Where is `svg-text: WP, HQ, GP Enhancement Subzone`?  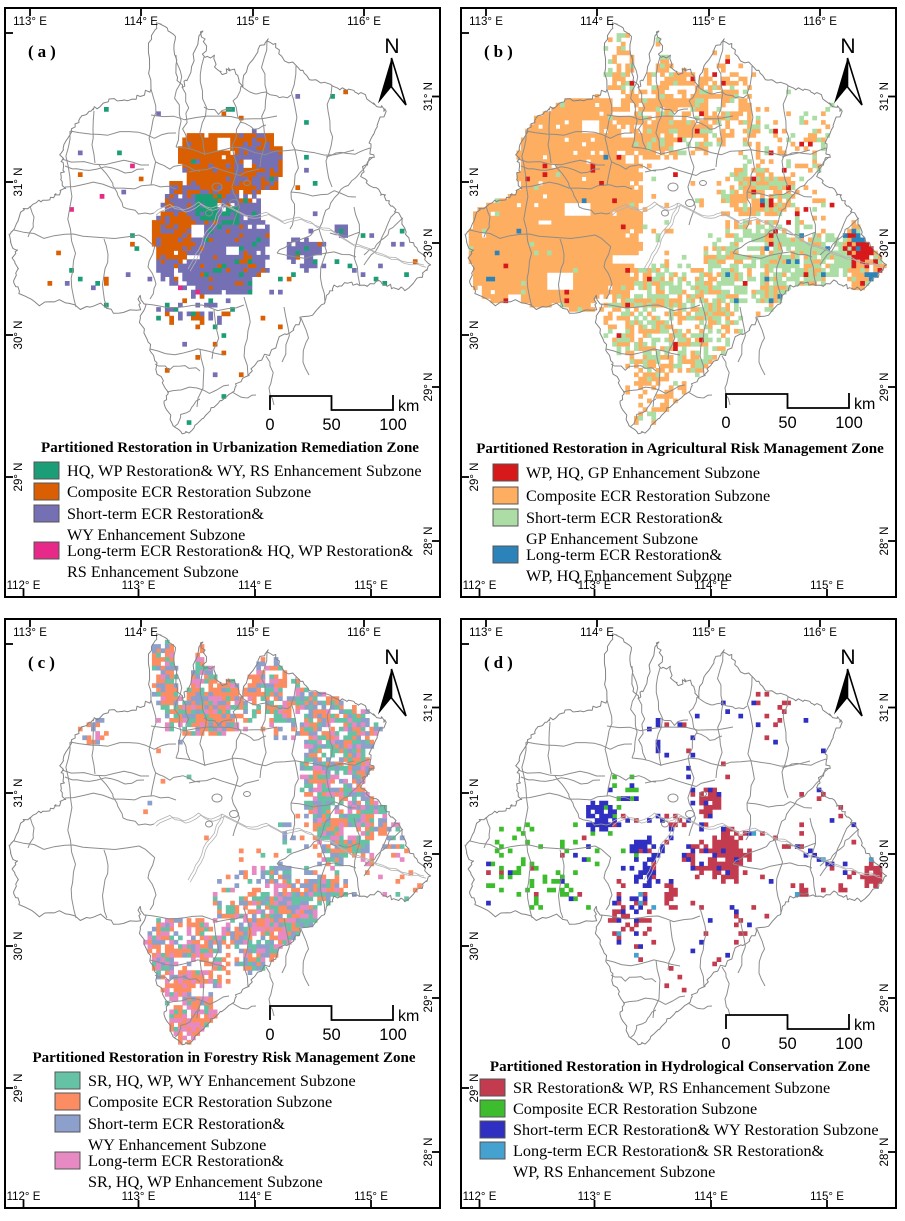
svg-text: WP, HQ, GP Enhancement Subzone is located at coordinates (643, 473).